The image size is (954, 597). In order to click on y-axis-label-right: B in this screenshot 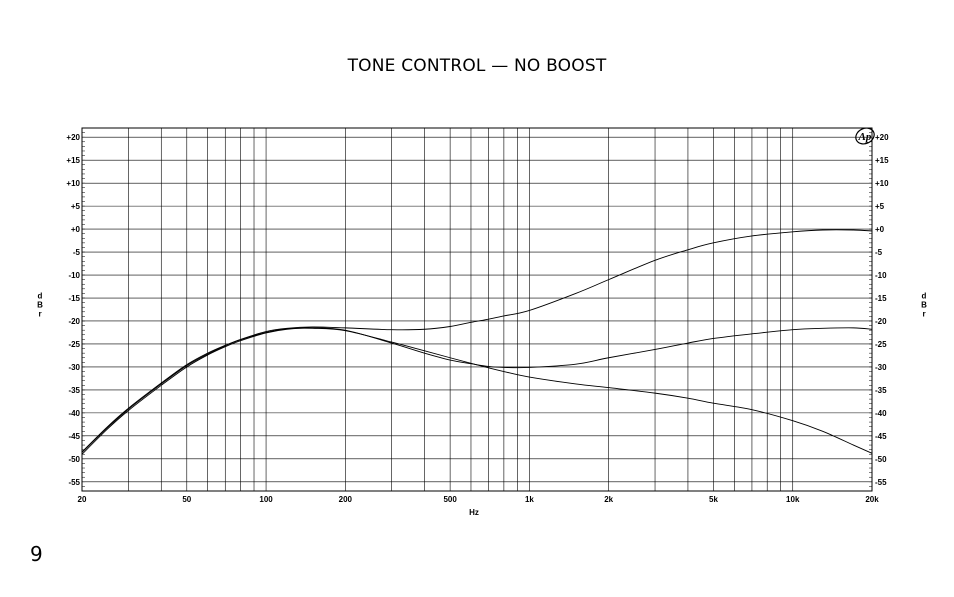, I will do `click(924, 305)`.